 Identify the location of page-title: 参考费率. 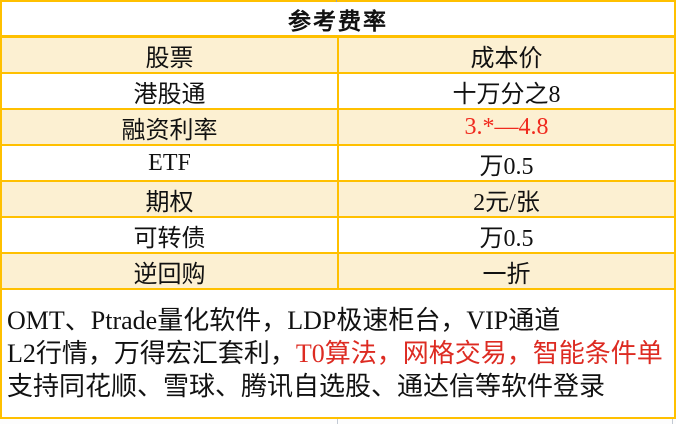
(338, 21).